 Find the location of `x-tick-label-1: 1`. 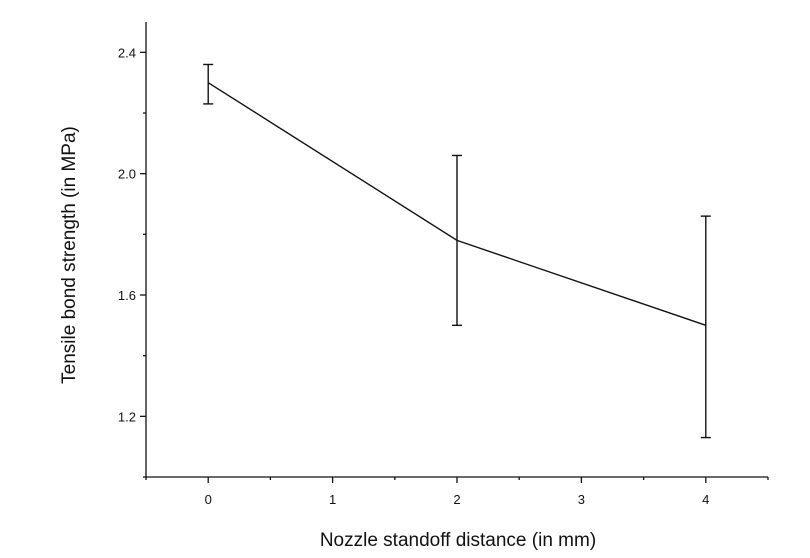

x-tick-label-1: 1 is located at coordinates (332, 499).